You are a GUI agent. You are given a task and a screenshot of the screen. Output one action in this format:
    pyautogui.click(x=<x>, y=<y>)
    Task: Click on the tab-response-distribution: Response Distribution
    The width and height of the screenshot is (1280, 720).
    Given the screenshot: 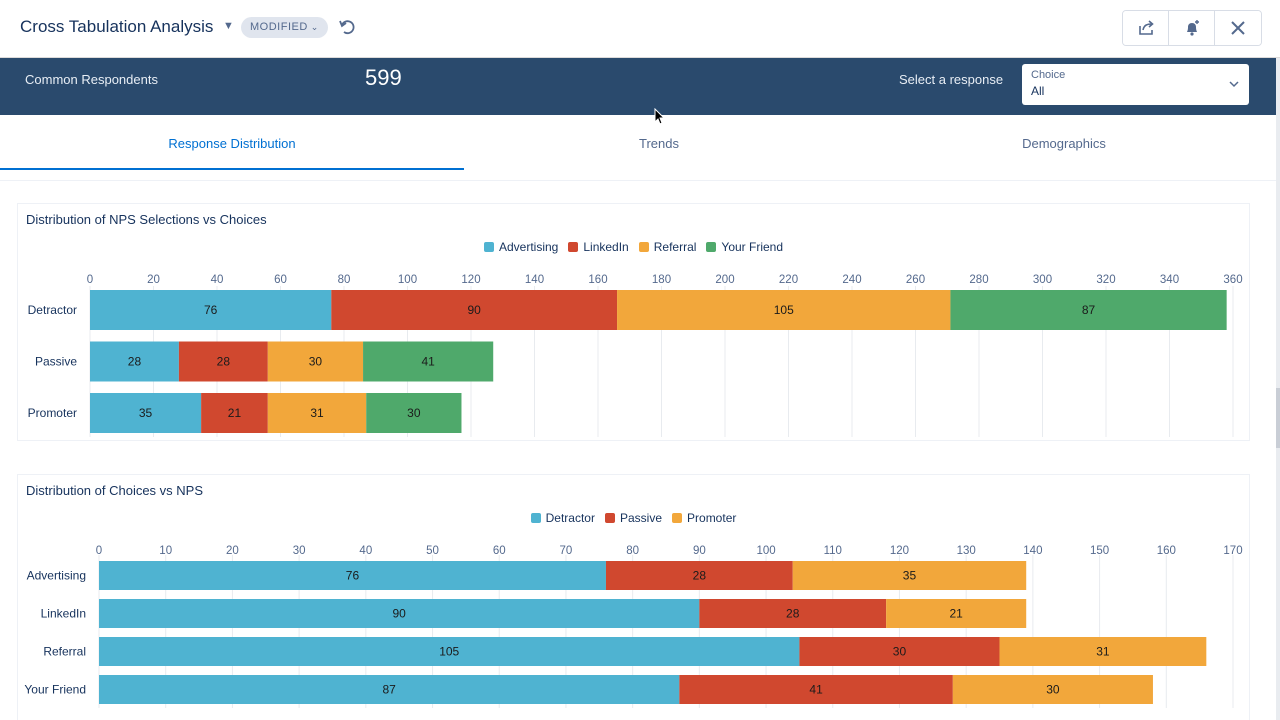 What is the action you would take?
    pyautogui.click(x=232, y=142)
    